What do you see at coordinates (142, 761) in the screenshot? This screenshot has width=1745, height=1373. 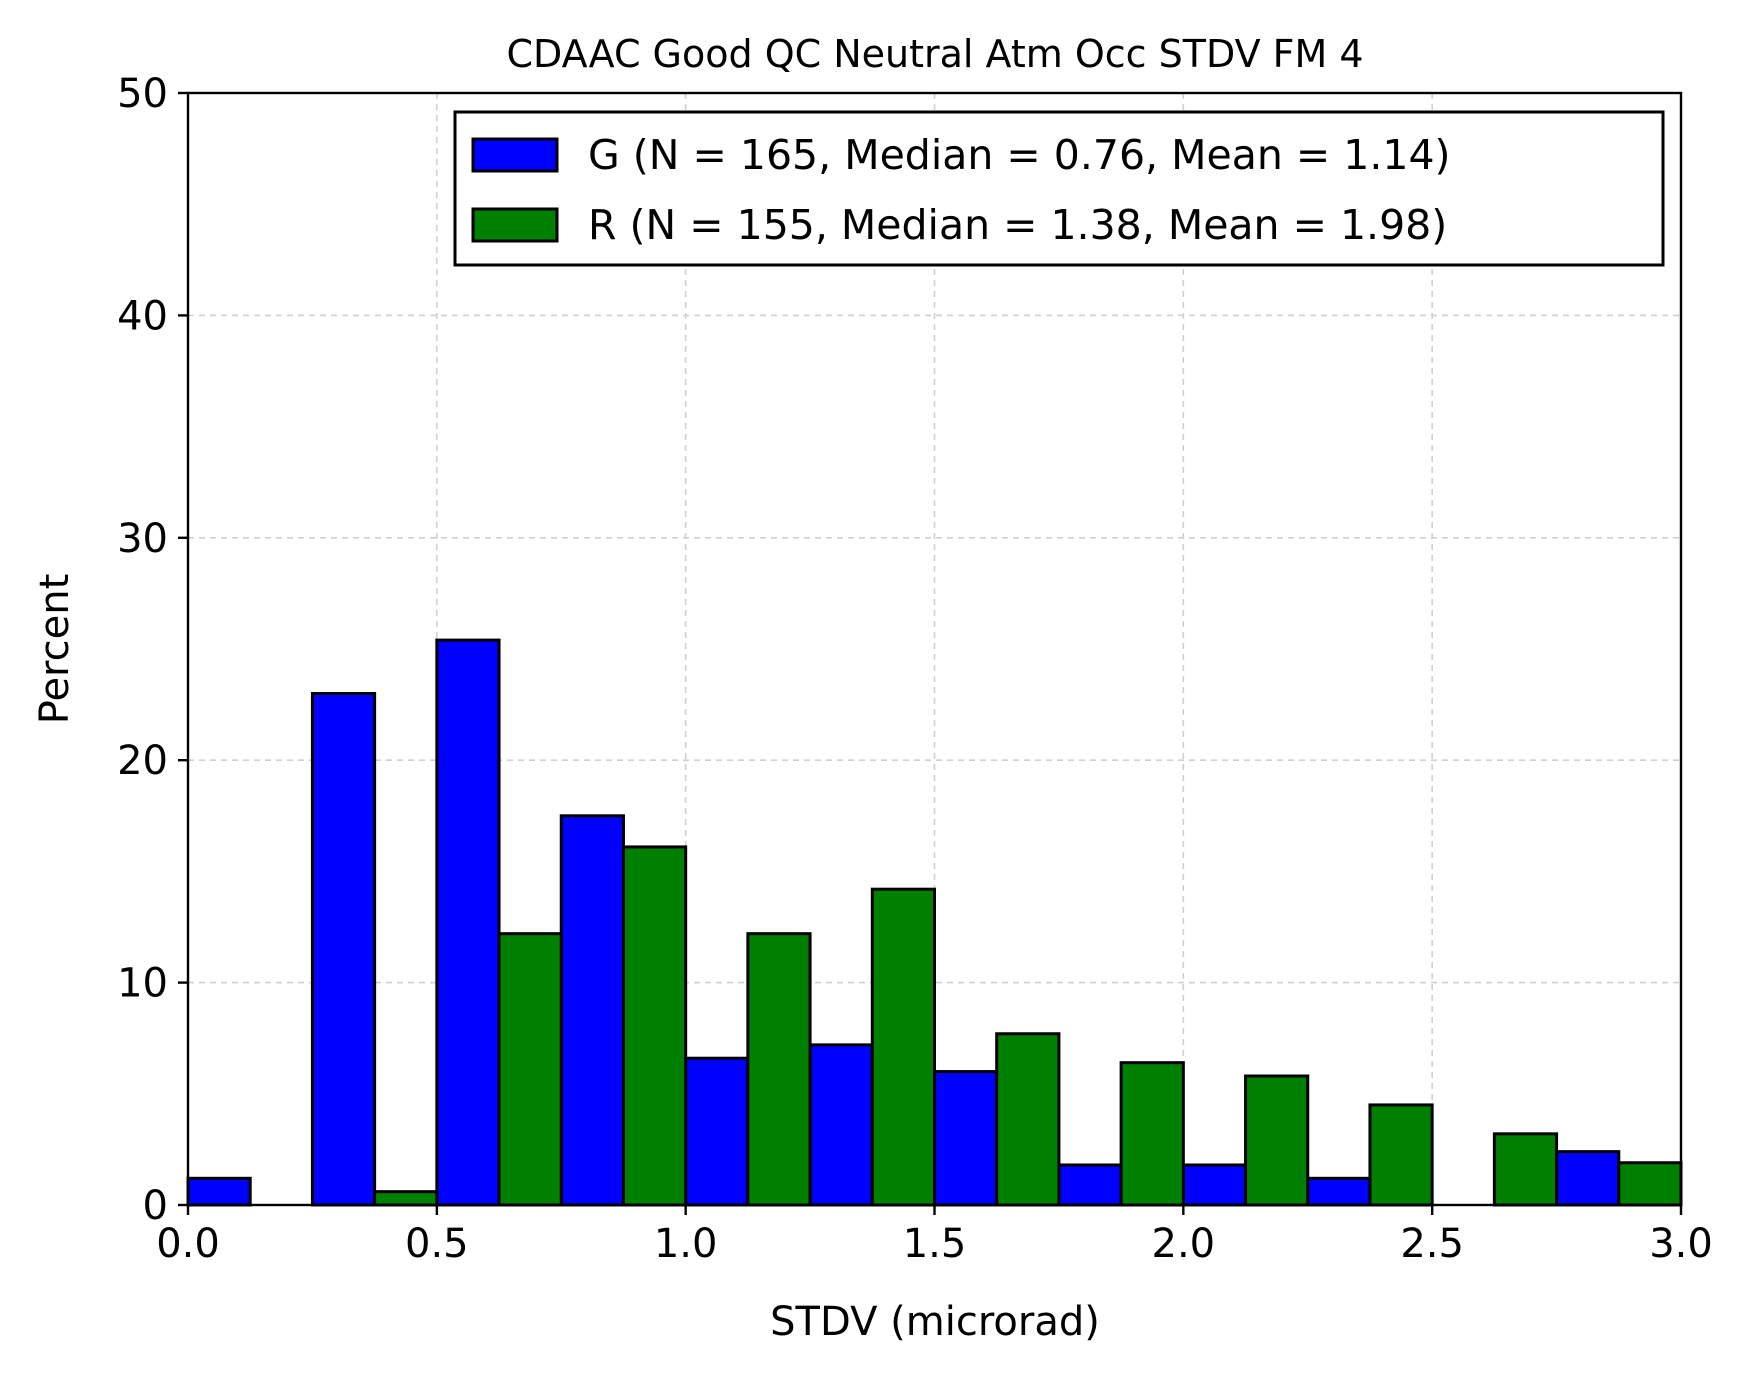 I see `y-tick-label: 20` at bounding box center [142, 761].